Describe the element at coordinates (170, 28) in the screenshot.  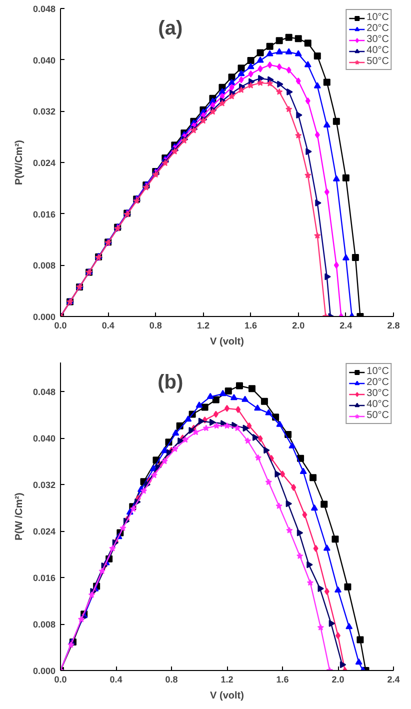
I see `chart-title: (a)` at that location.